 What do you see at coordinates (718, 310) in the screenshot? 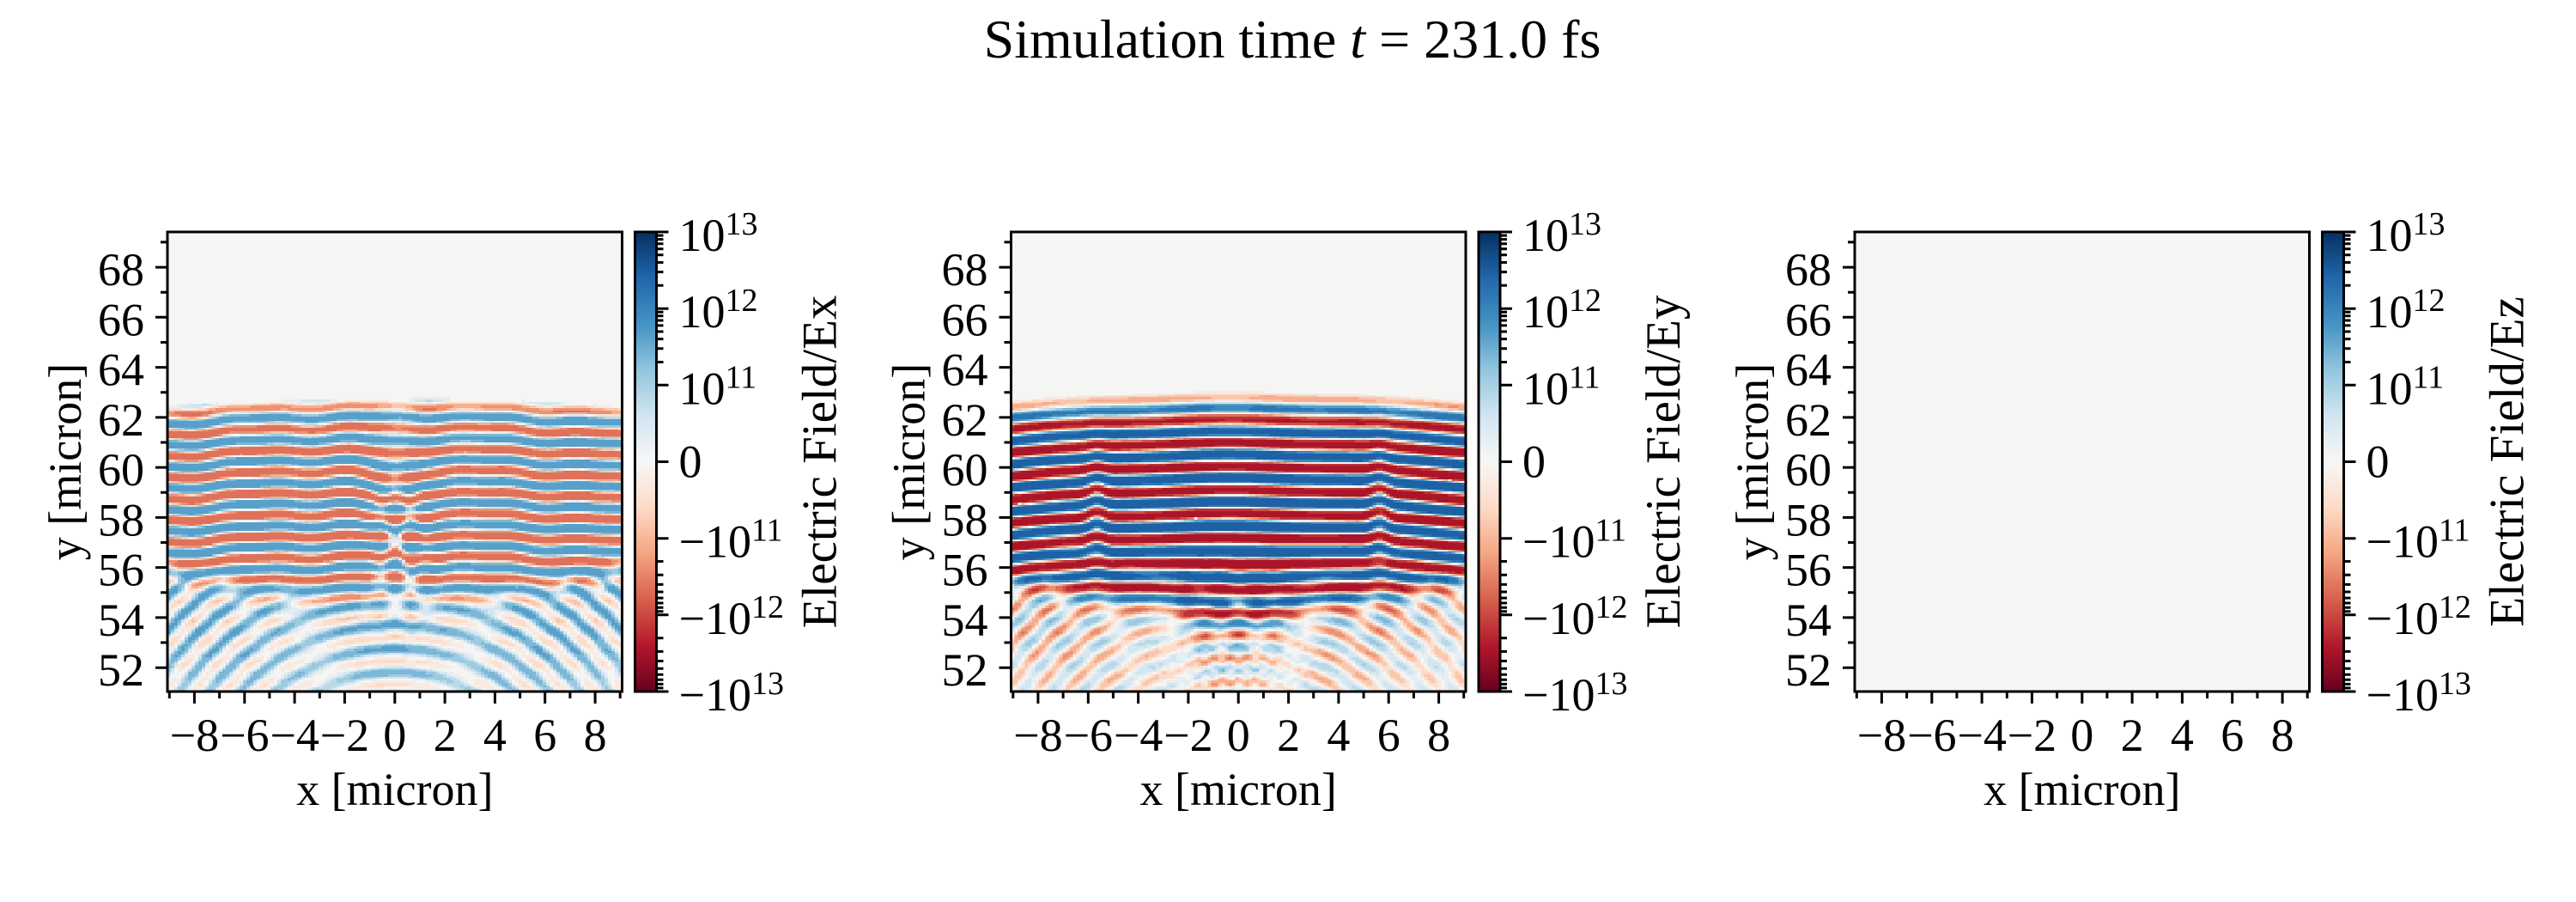
I see `svg-text: 1012` at bounding box center [718, 310].